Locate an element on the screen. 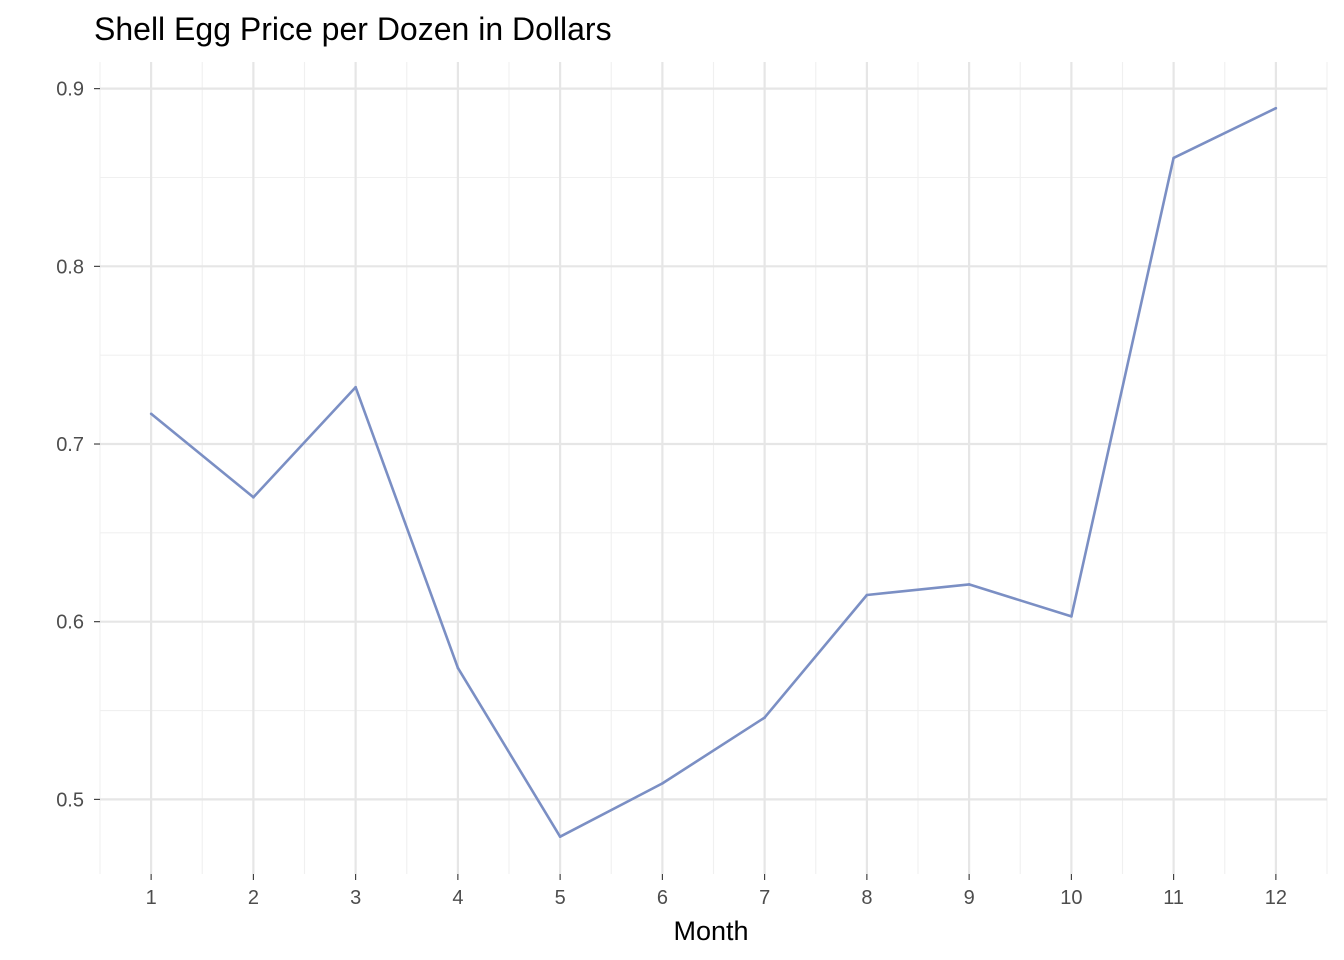 The height and width of the screenshot is (960, 1344). x-tick-label: 5 is located at coordinates (560, 898).